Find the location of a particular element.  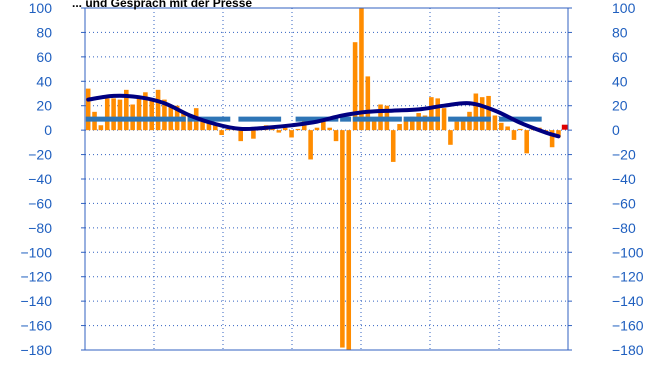

y-tick-label-left: −20 is located at coordinates (40, 155).